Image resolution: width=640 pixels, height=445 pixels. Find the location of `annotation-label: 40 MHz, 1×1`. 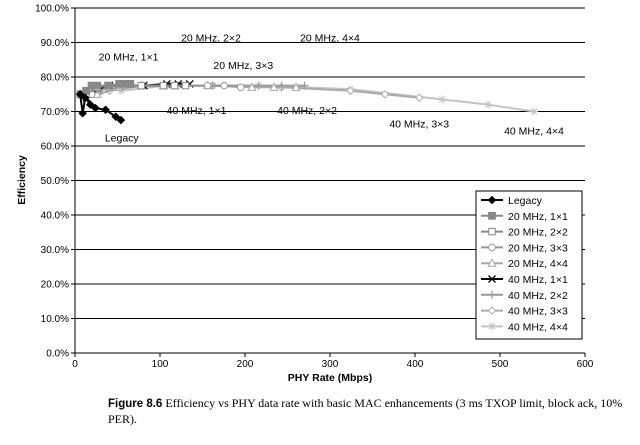

annotation-label: 40 MHz, 1×1 is located at coordinates (197, 111).